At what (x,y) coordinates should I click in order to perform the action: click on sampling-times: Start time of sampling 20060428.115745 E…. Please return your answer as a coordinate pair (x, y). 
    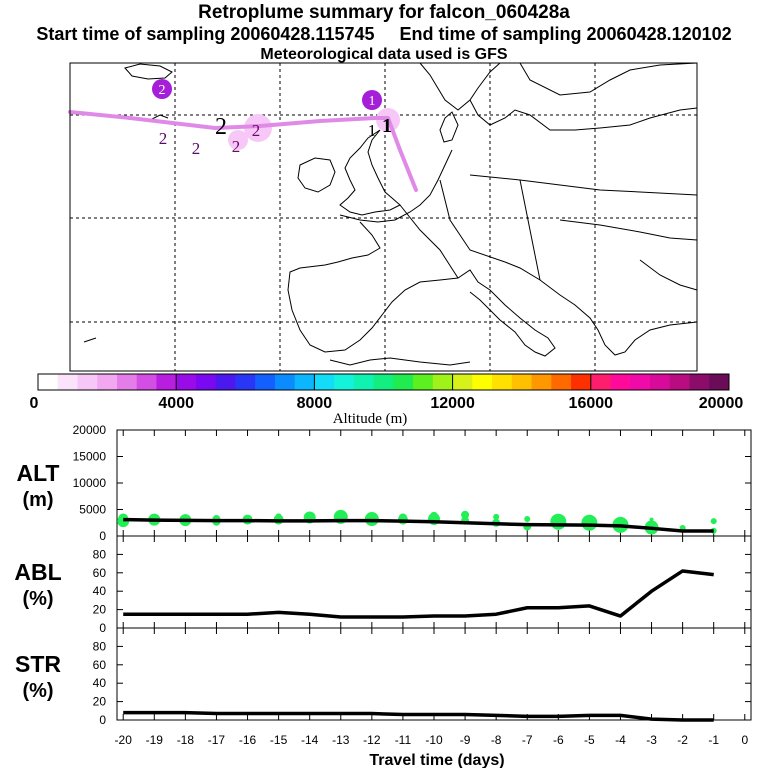
    Looking at the image, I should click on (384, 34).